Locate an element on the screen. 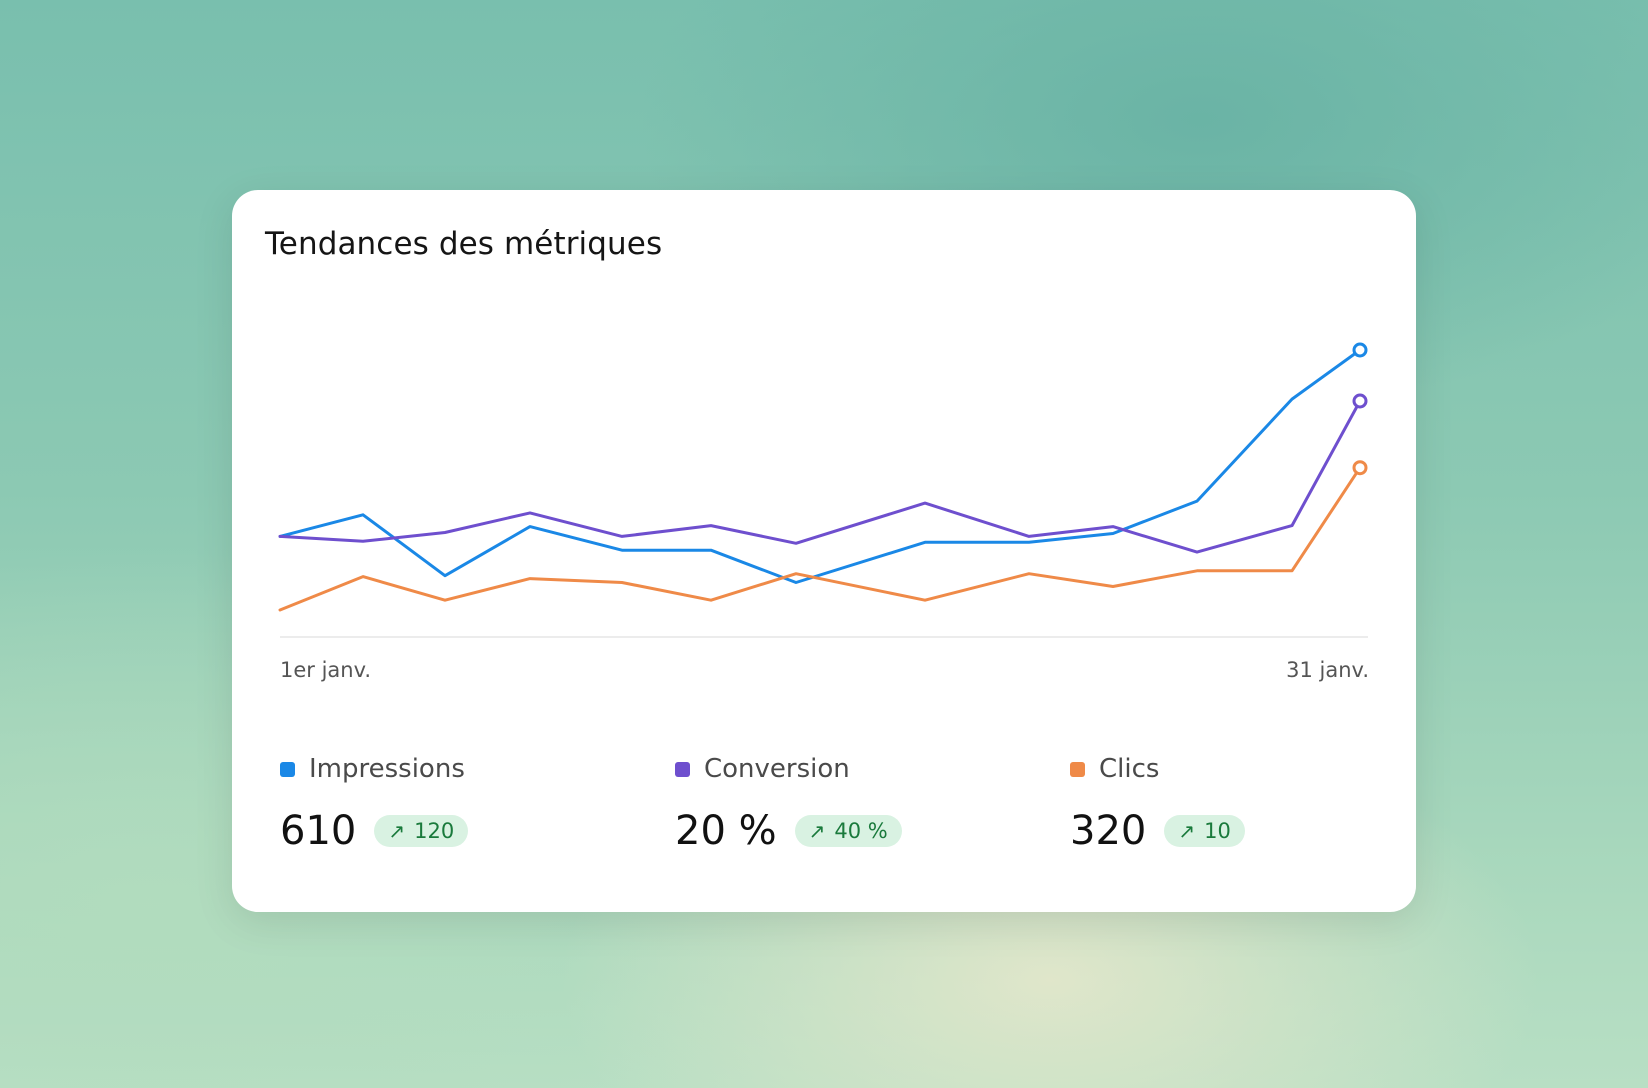 The width and height of the screenshot is (1648, 1088). legend-impressions: Impressions 610 ↗ 120 is located at coordinates (460, 803).